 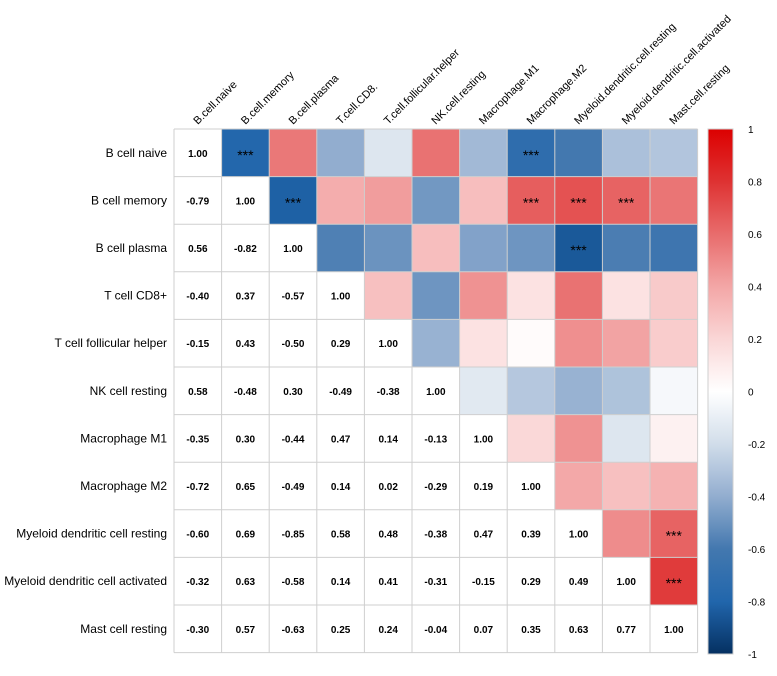 What do you see at coordinates (341, 487) in the screenshot?
I see `heatmap-value-label: 0.14` at bounding box center [341, 487].